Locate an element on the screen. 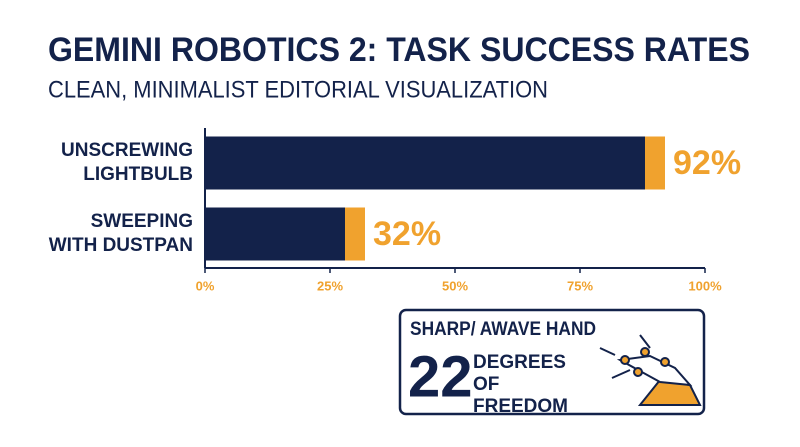  annotation-box is located at coordinates (552, 362).